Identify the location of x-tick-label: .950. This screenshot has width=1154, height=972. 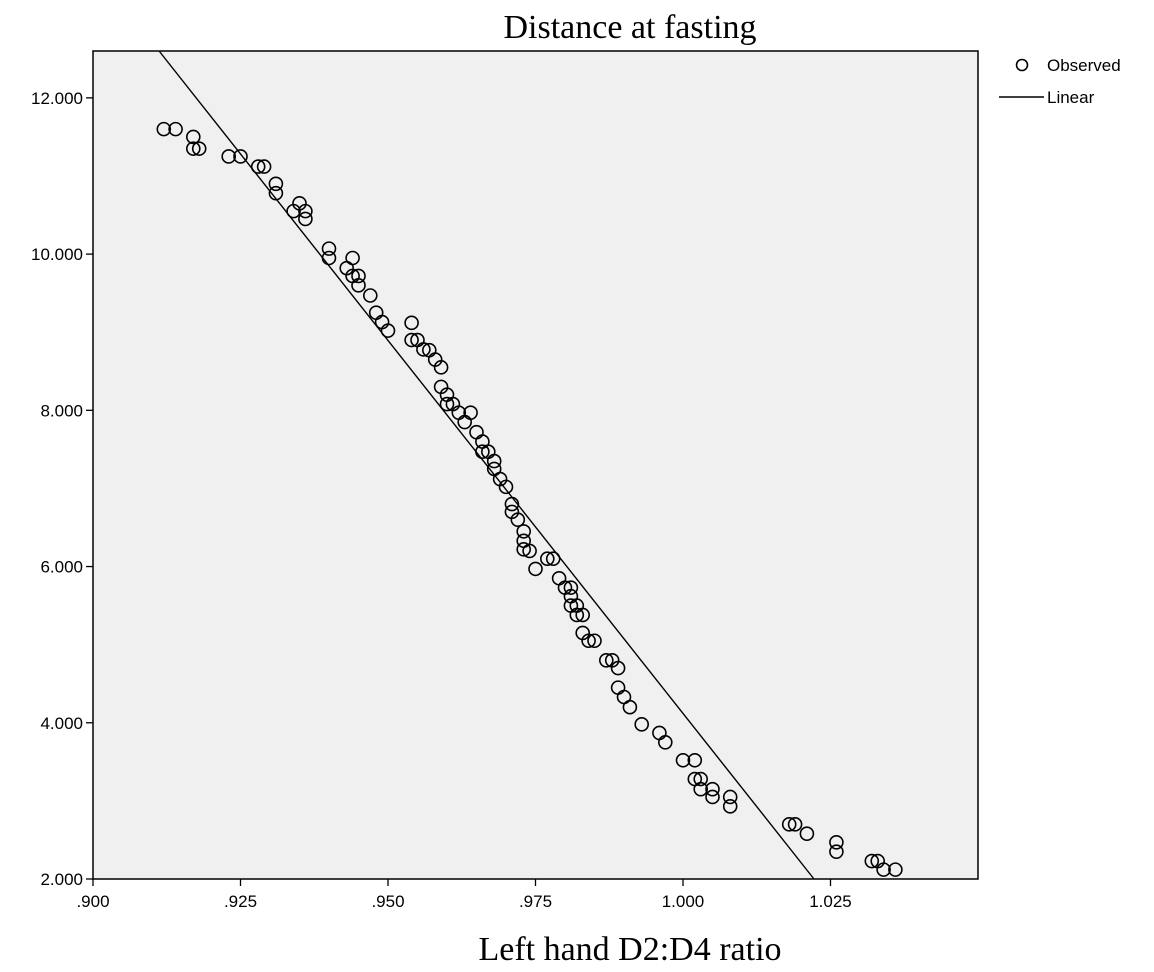
(387, 901).